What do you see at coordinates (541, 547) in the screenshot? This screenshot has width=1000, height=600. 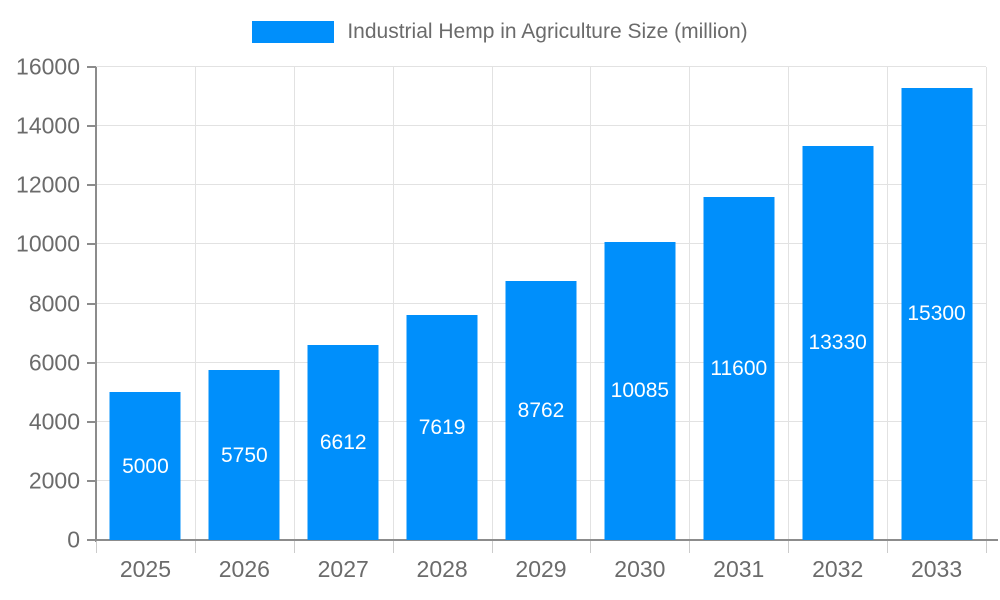 I see `x-axis-ticks` at bounding box center [541, 547].